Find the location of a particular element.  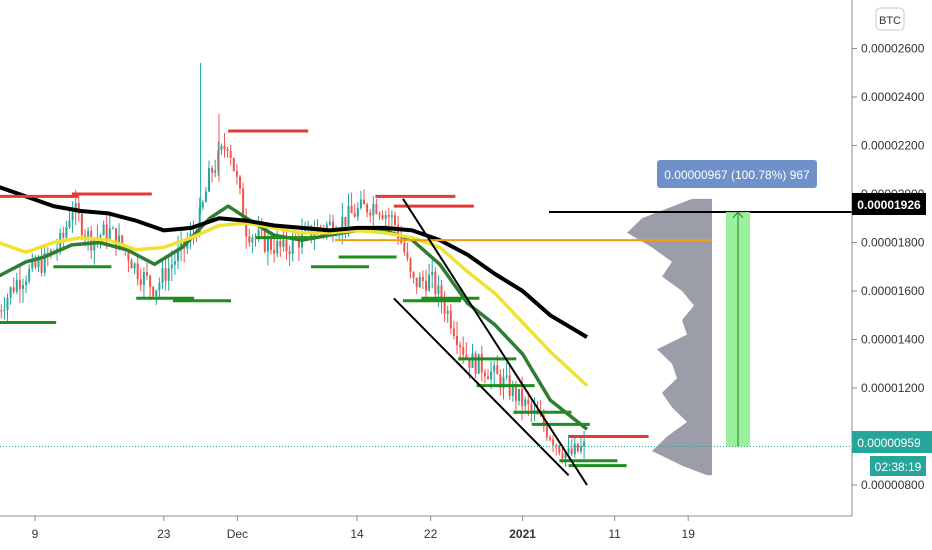

y-tick-label: 0.00001800 is located at coordinates (893, 243).